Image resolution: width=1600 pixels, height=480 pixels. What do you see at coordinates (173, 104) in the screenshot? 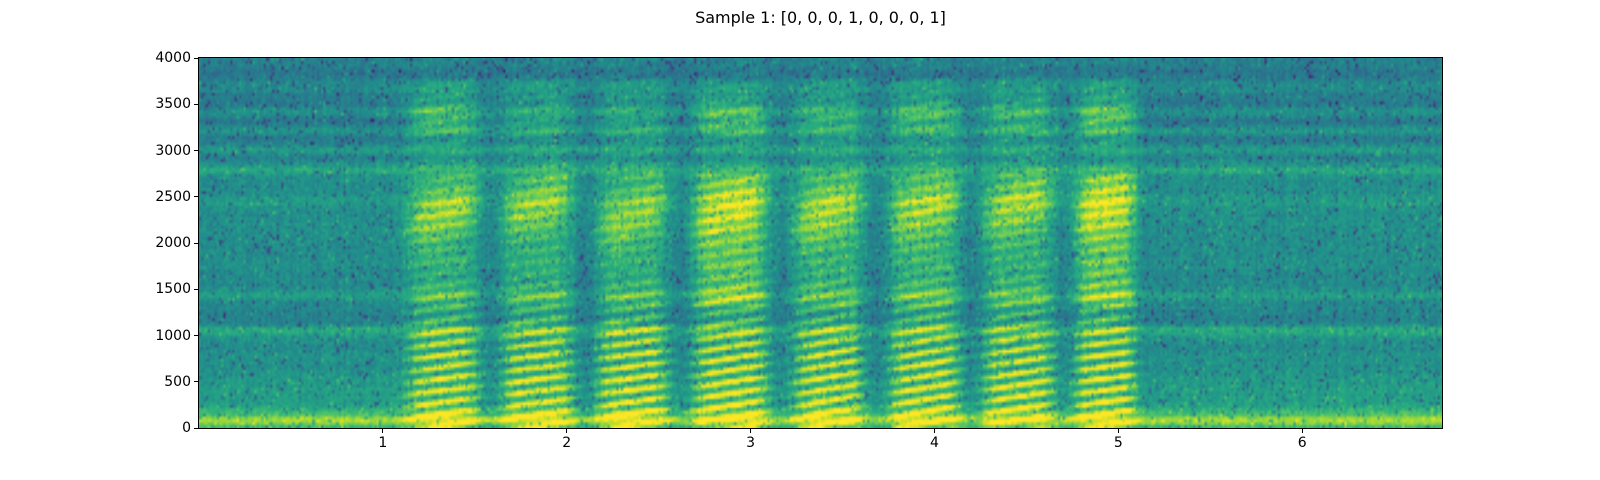
I see `y-tick-label: 3500` at bounding box center [173, 104].